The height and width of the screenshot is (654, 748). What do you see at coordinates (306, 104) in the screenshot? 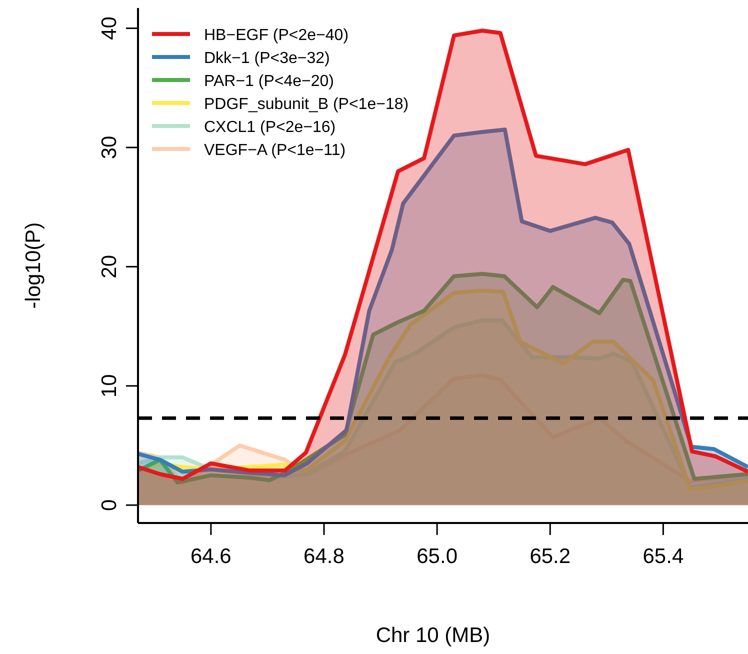
I see `legend-label: PDGF_subunit_B (P<1e−18)` at bounding box center [306, 104].